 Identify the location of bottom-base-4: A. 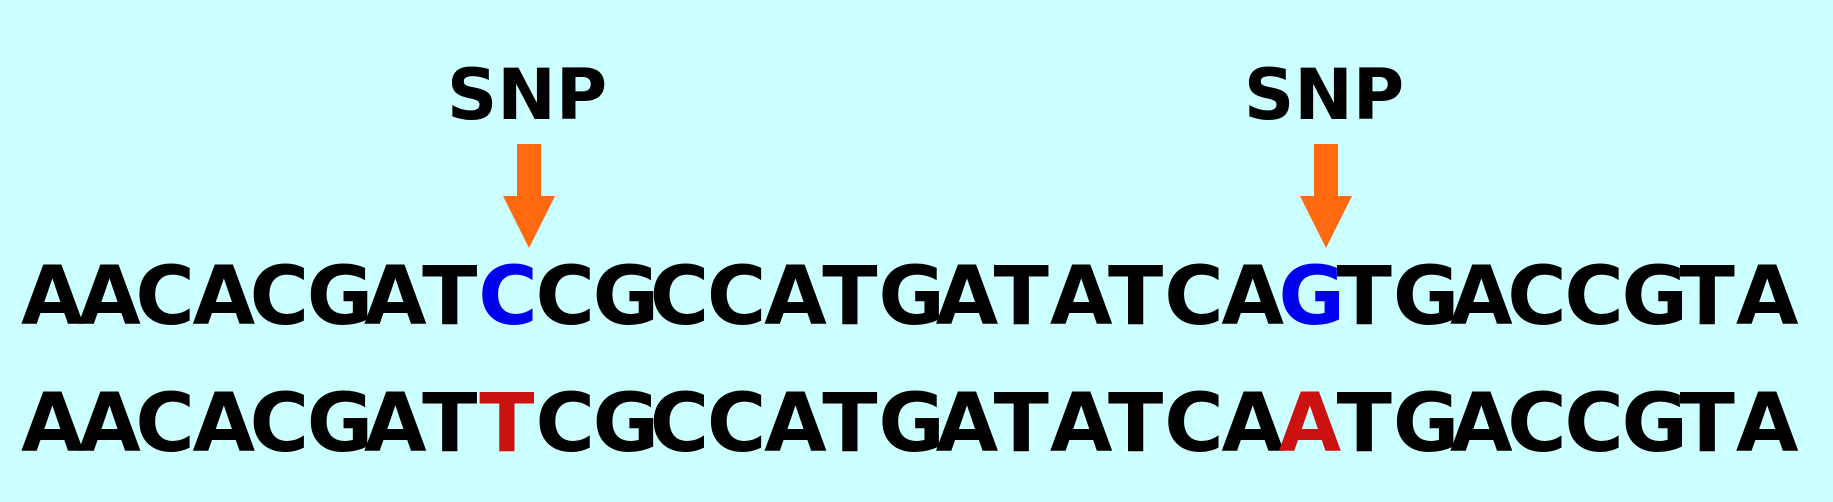
(224, 424).